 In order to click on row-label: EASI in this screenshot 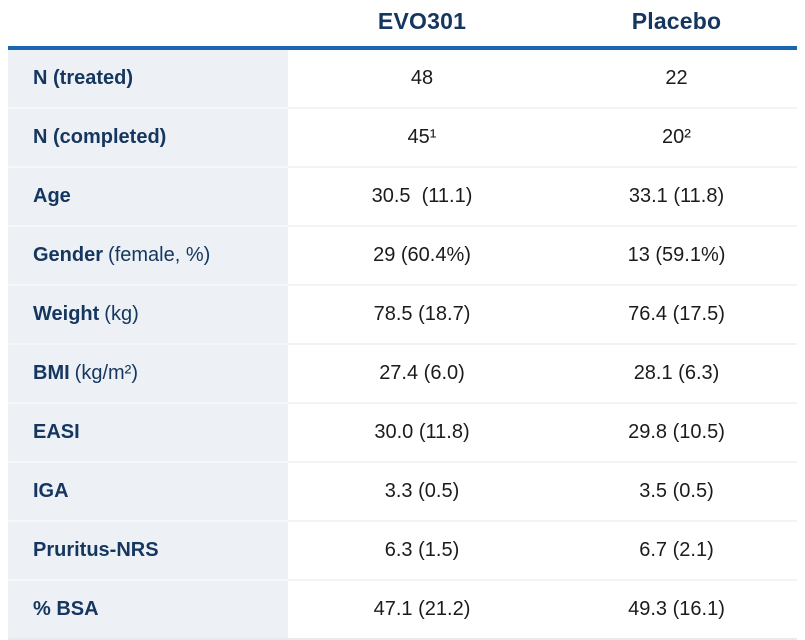, I will do `click(148, 433)`.